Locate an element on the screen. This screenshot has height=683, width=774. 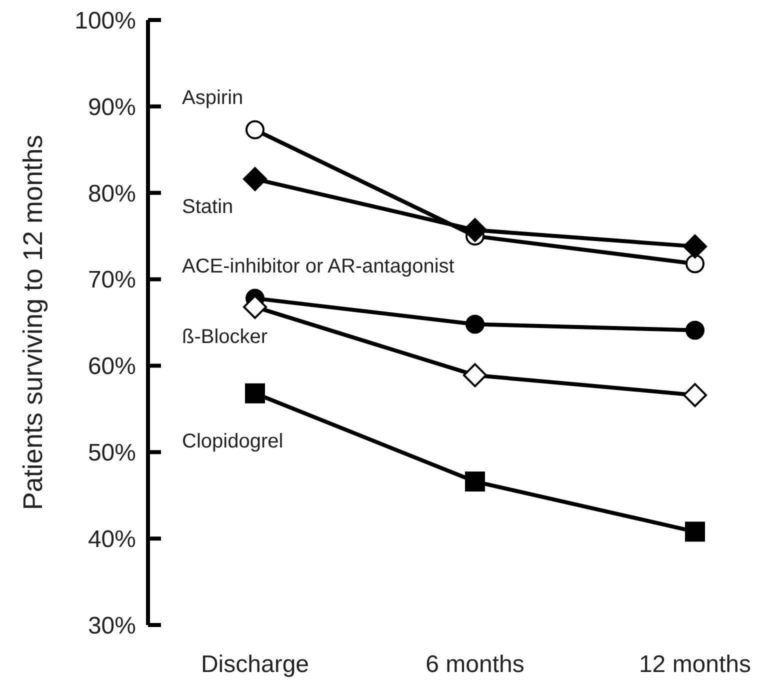
series-label: Aspirin is located at coordinates (213, 97).